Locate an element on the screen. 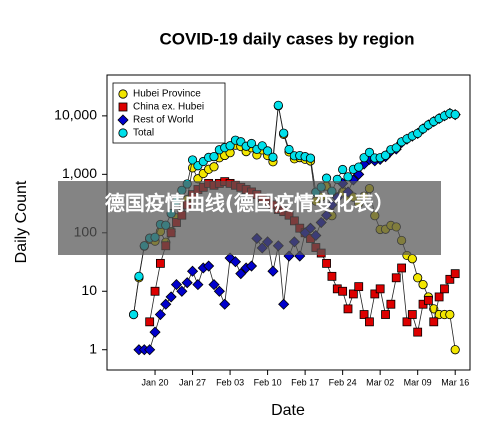 This screenshot has height=437, width=500. x-tick-label: Jan 27 is located at coordinates (192, 382).